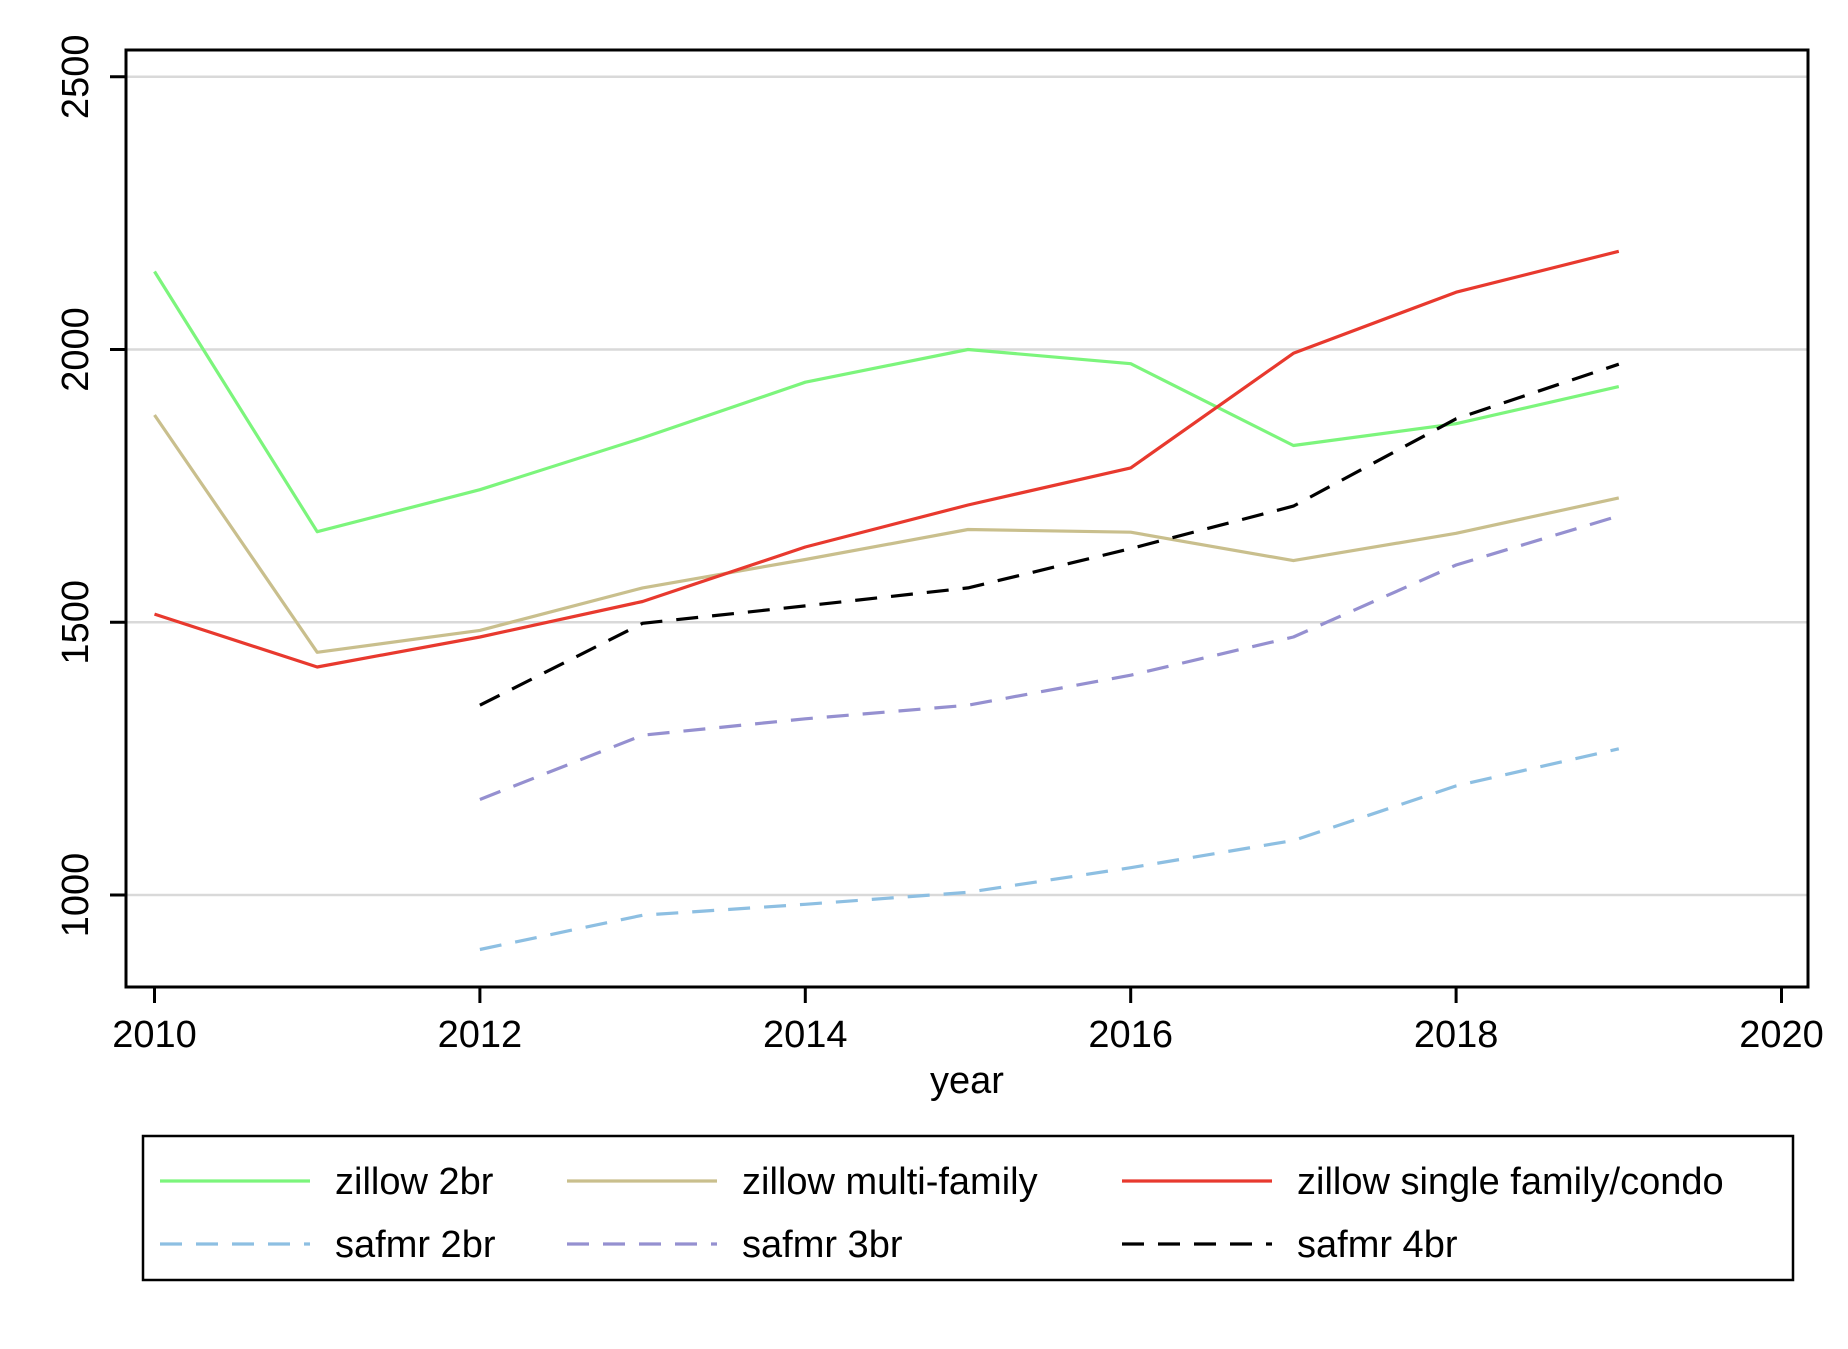 The image size is (1848, 1349). I want to click on legend-label: zillow single family/condo, so click(1510, 1182).